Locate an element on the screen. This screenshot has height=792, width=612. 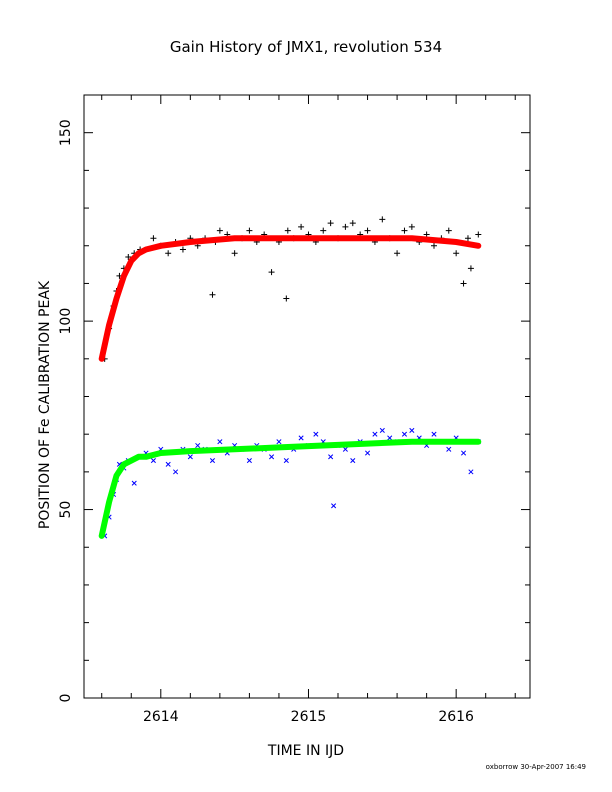
x-tick-label: 2614 is located at coordinates (161, 717).